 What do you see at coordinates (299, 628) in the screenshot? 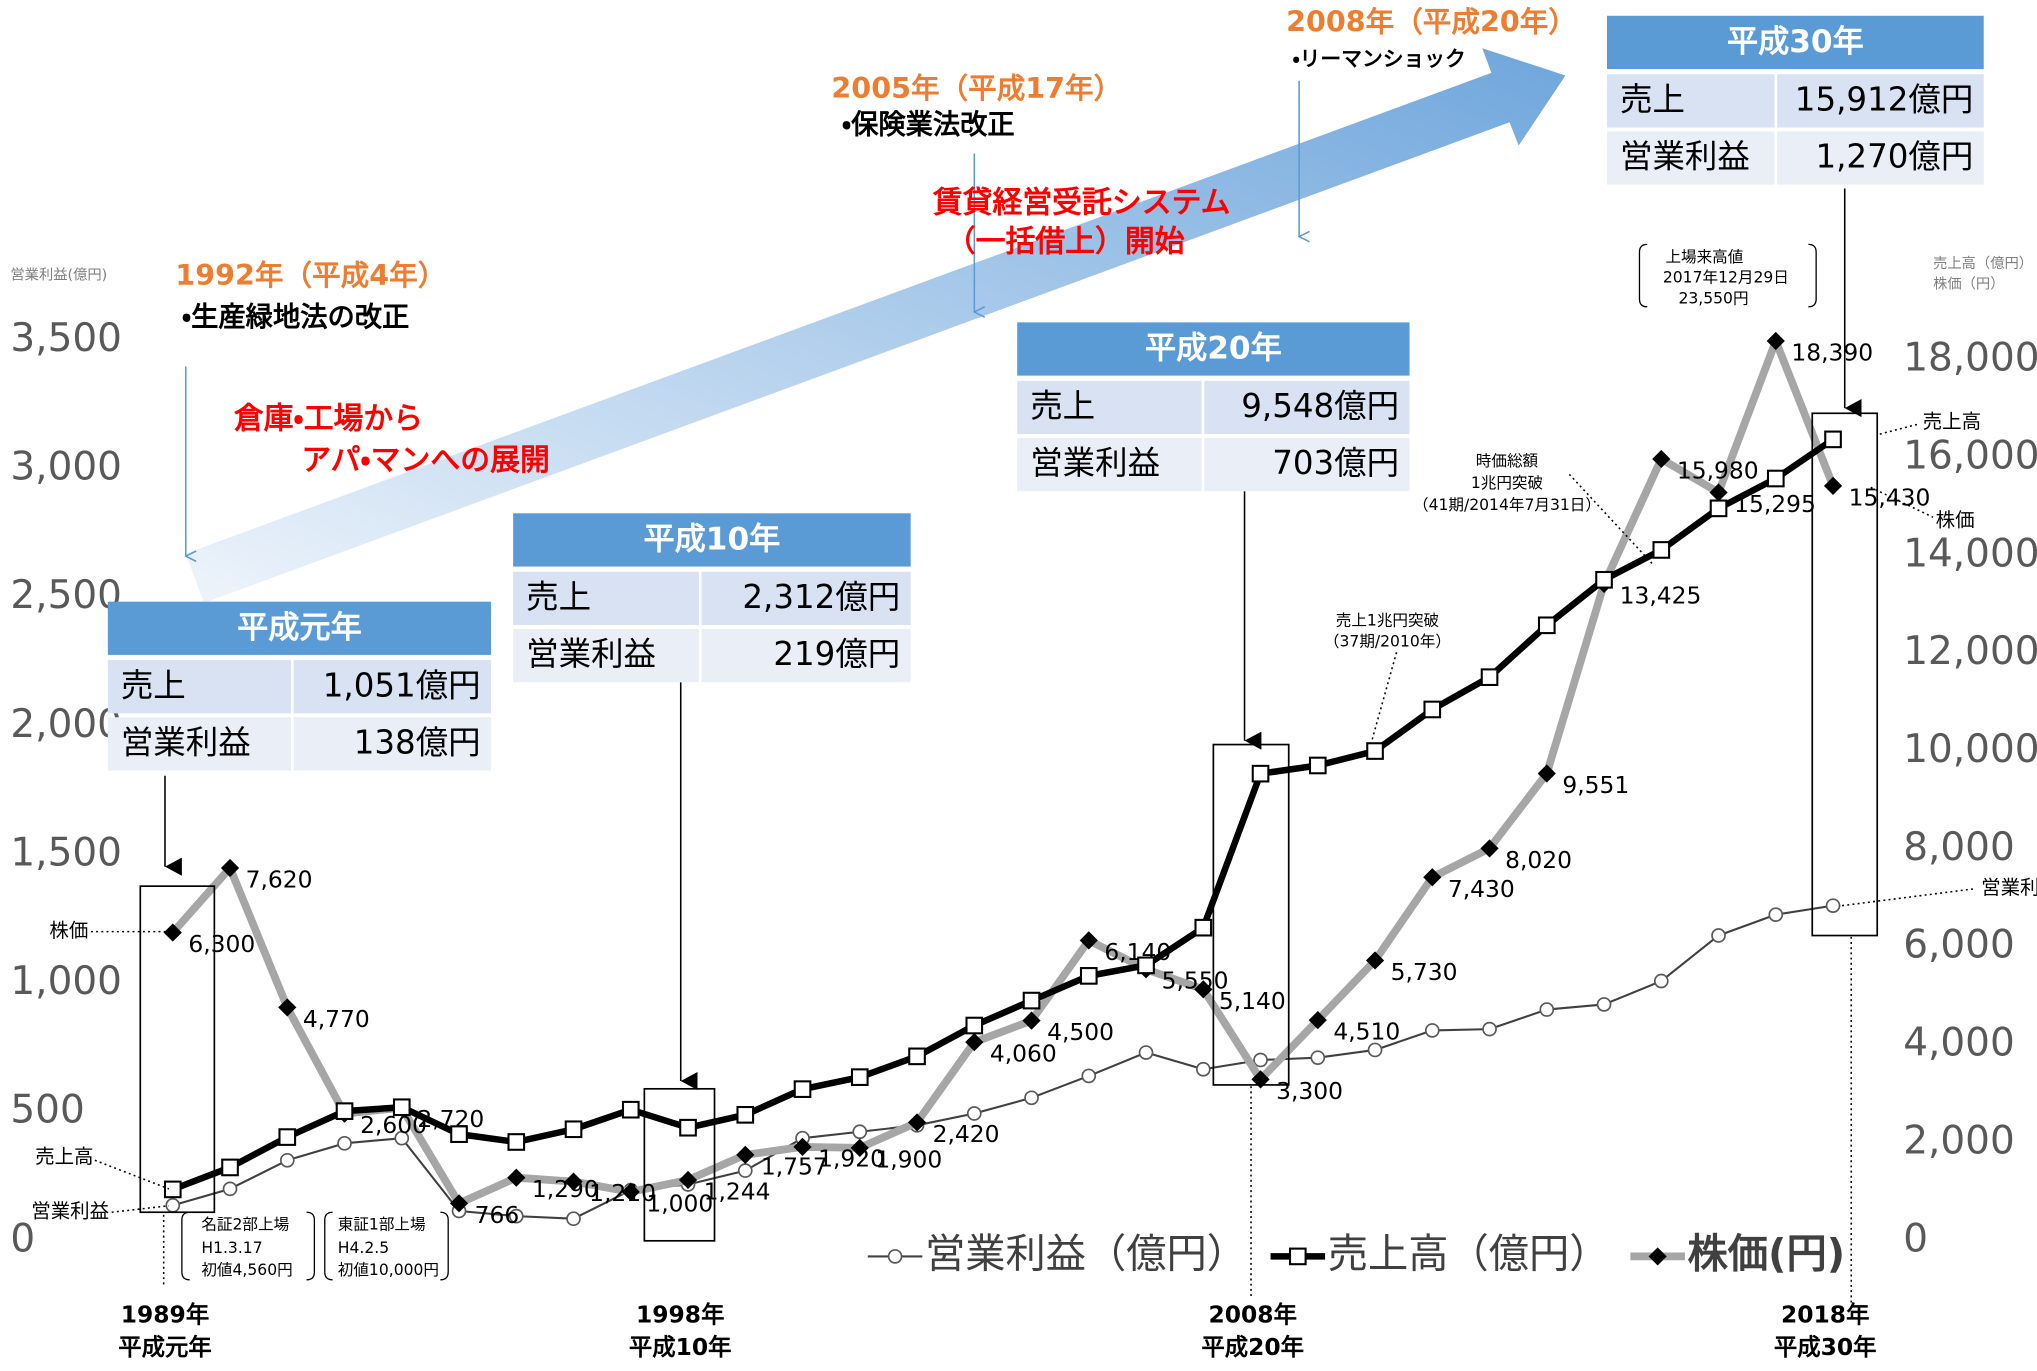
I see `table-title: 平成元年` at bounding box center [299, 628].